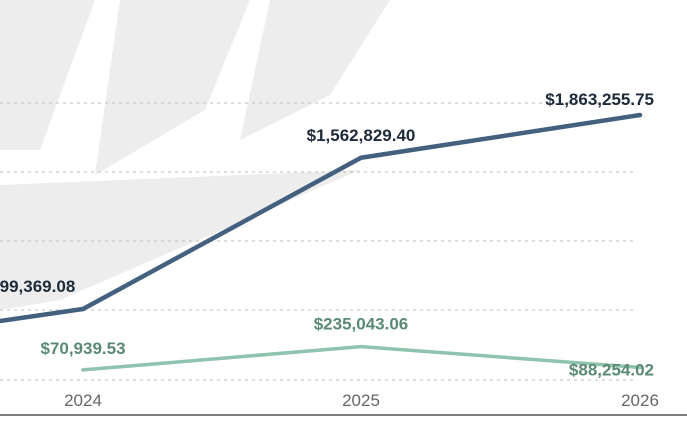  I want to click on x-tick-label: 2026, so click(640, 400).